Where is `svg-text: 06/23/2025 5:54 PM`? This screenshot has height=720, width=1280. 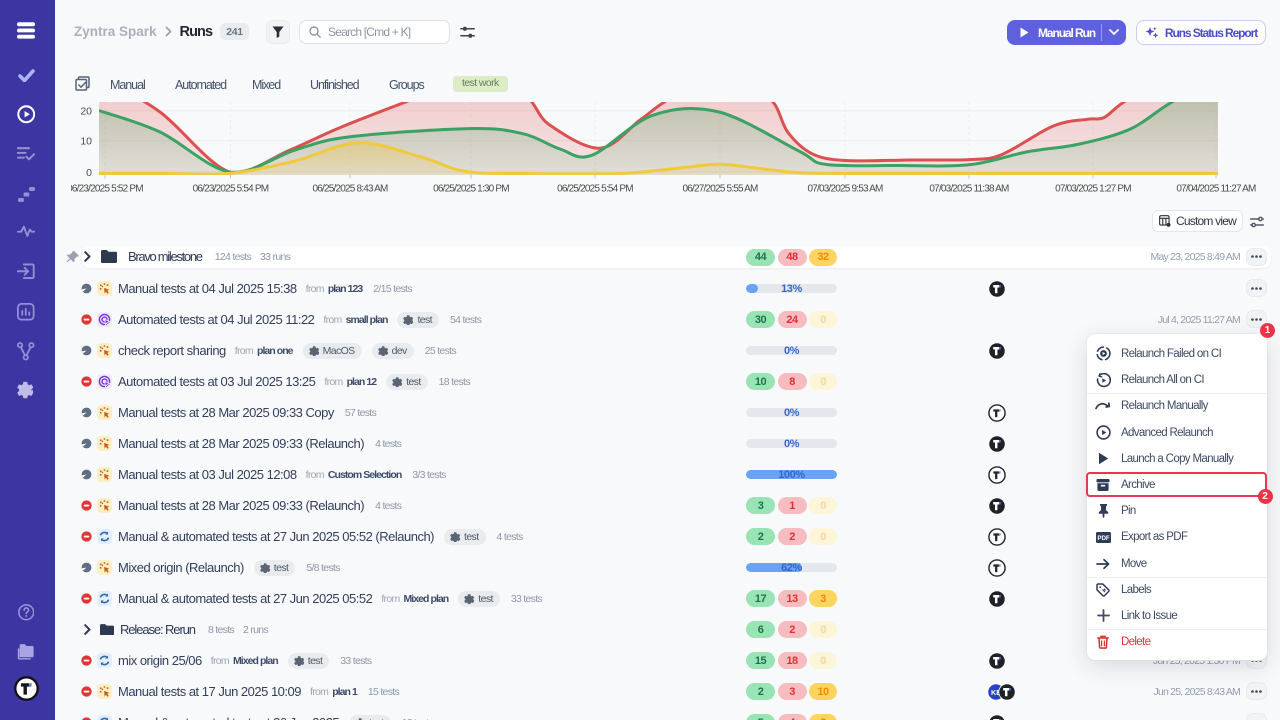 svg-text: 06/23/2025 5:54 PM is located at coordinates (231, 189).